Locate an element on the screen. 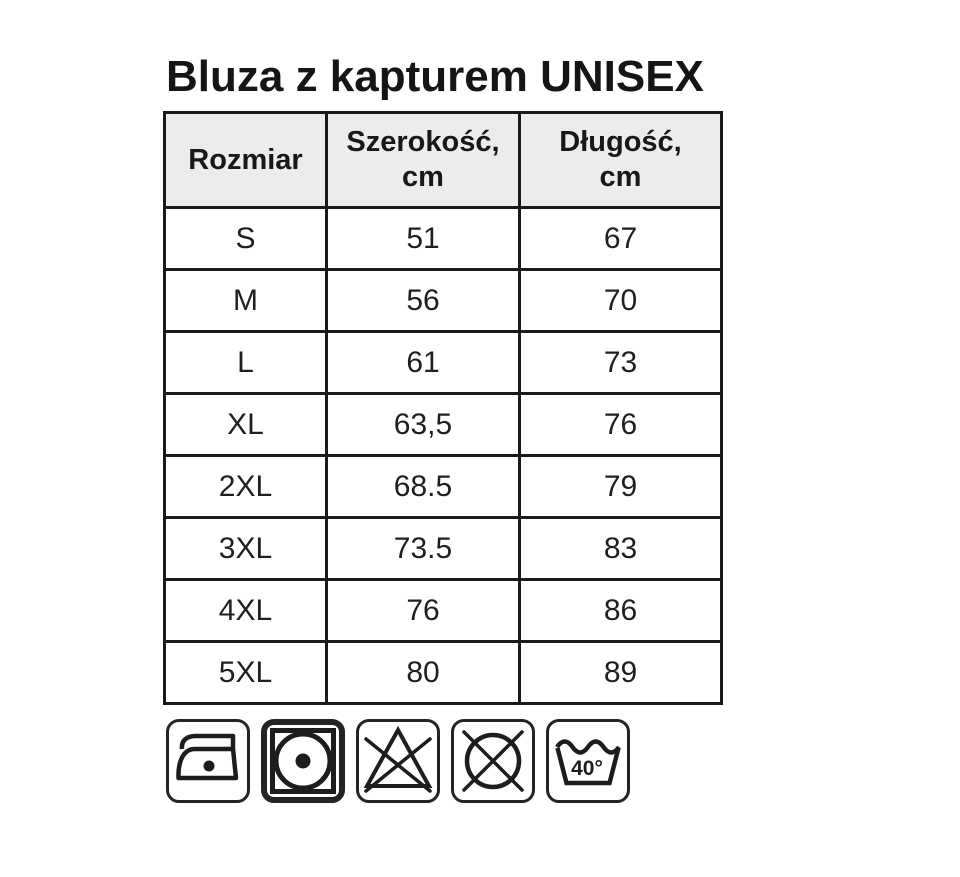 This screenshot has width=960, height=877. cell-size: XL is located at coordinates (245, 424).